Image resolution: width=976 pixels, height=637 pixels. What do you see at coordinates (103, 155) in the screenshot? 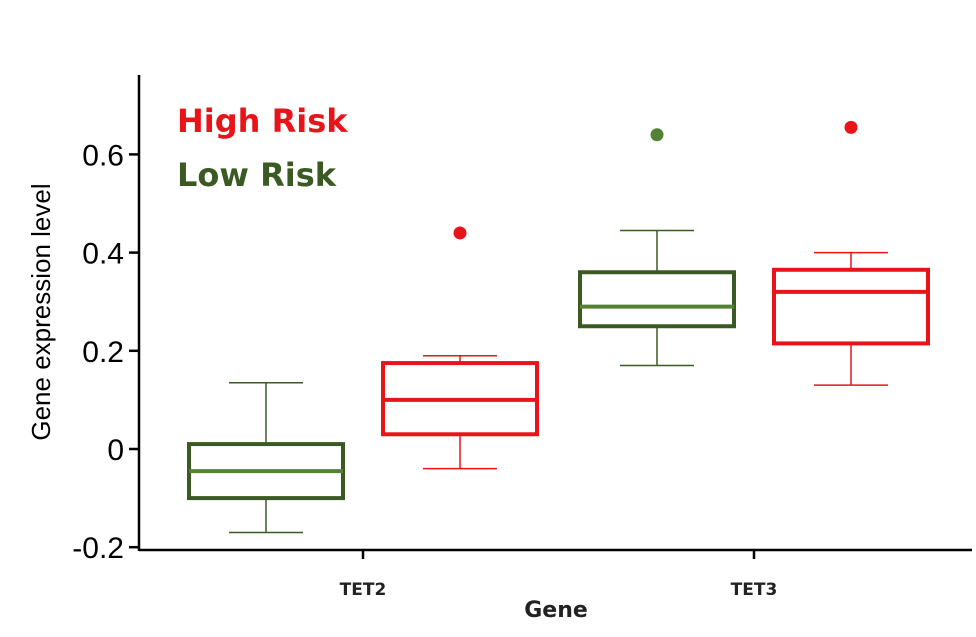
I see `y-tick-label: 0.6` at bounding box center [103, 155].